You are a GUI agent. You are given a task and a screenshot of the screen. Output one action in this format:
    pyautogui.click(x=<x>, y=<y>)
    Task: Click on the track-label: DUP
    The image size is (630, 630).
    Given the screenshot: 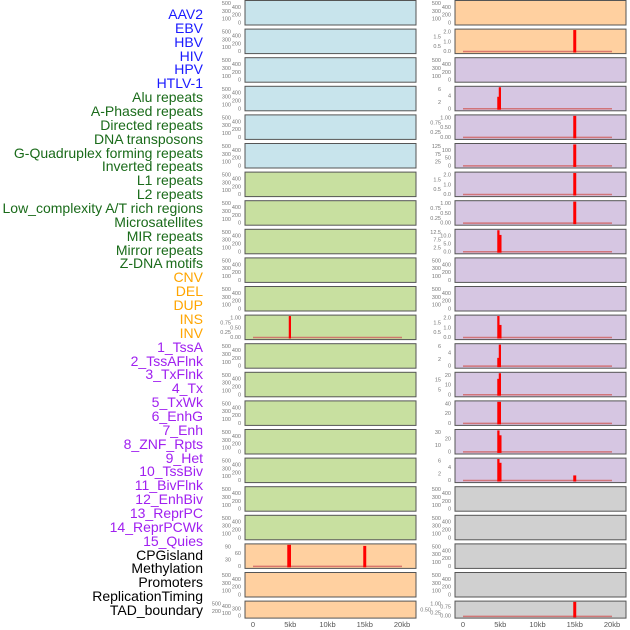 What is the action you would take?
    pyautogui.click(x=188, y=305)
    